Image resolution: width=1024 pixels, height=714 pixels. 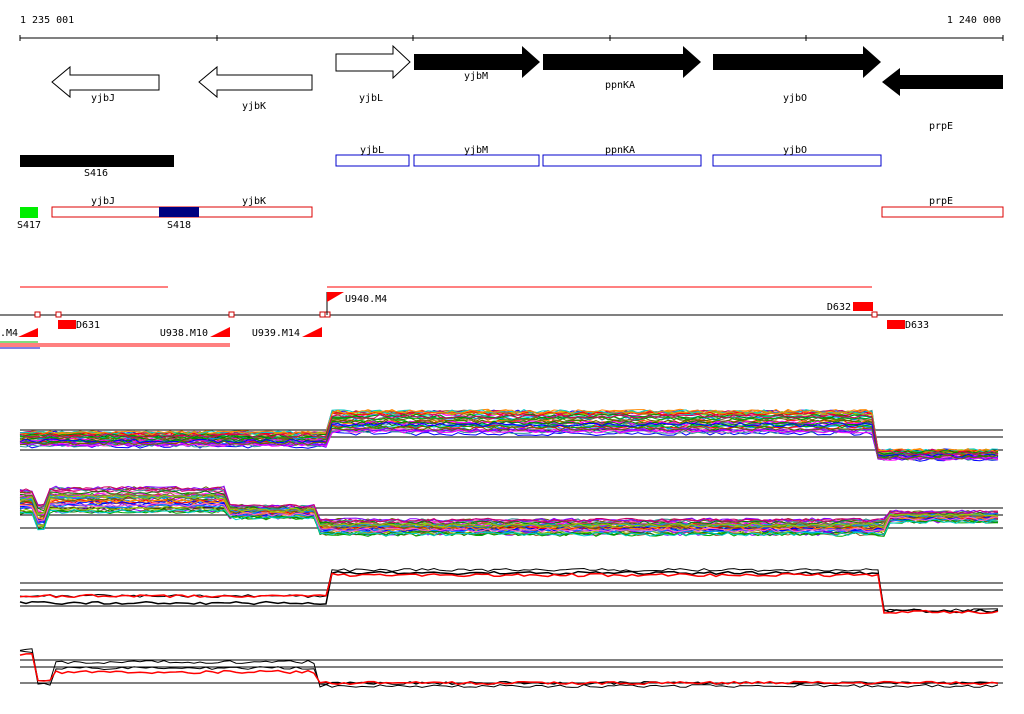 What do you see at coordinates (103, 98) in the screenshot?
I see `gene-label: yjbJ` at bounding box center [103, 98].